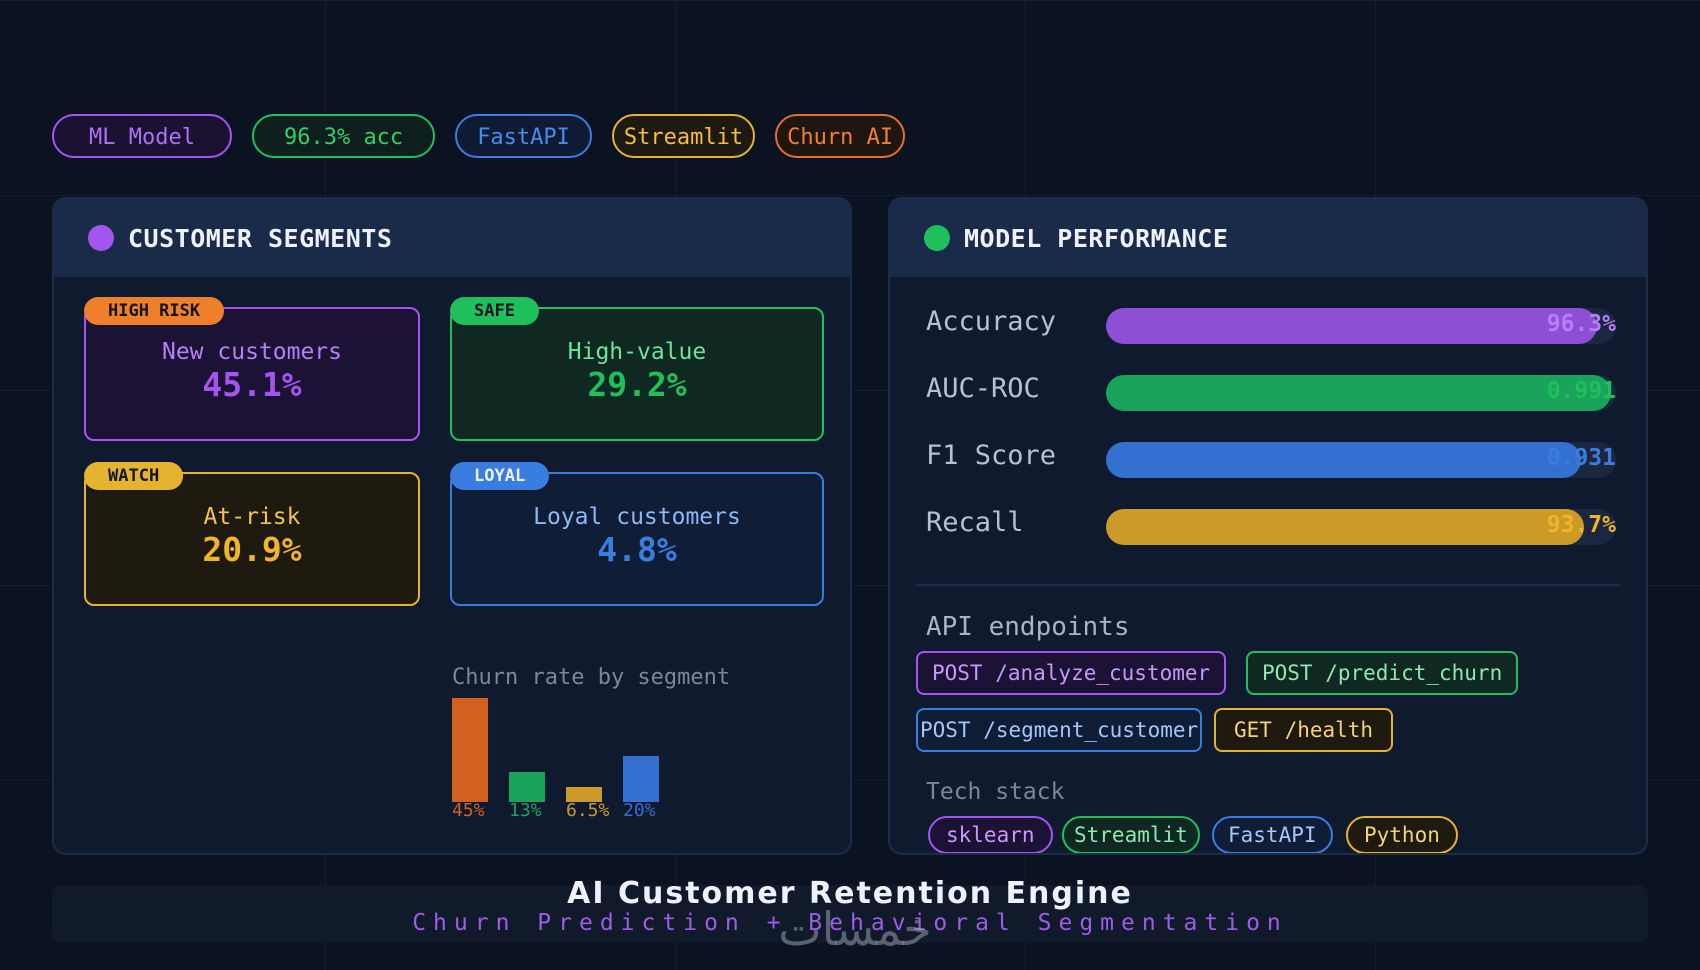 This screenshot has height=970, width=1700. I want to click on segment-tag: HIGH RISK, so click(154, 311).